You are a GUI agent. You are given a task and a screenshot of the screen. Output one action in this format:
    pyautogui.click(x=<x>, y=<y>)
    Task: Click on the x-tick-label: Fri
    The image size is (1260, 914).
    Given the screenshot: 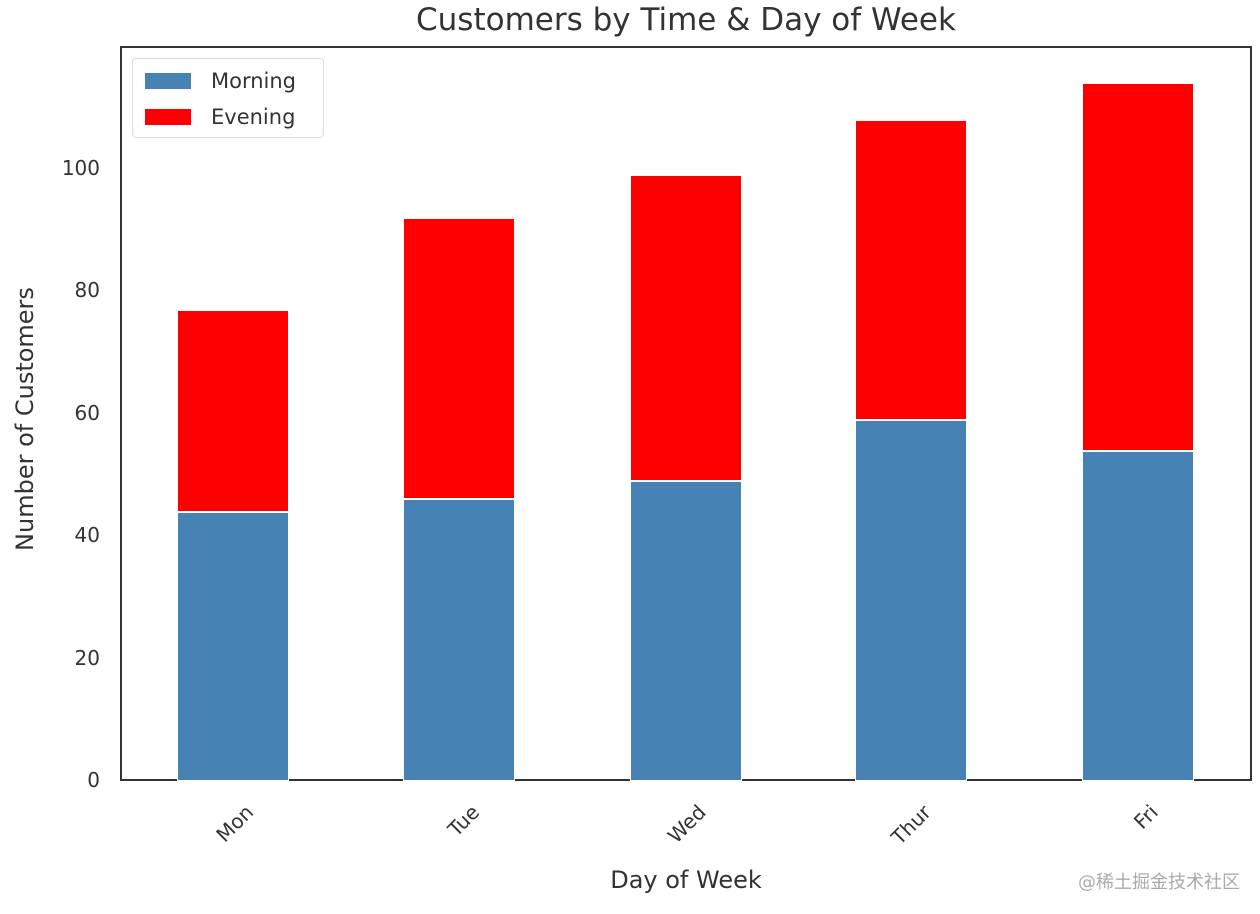 What is the action you would take?
    pyautogui.click(x=1145, y=817)
    